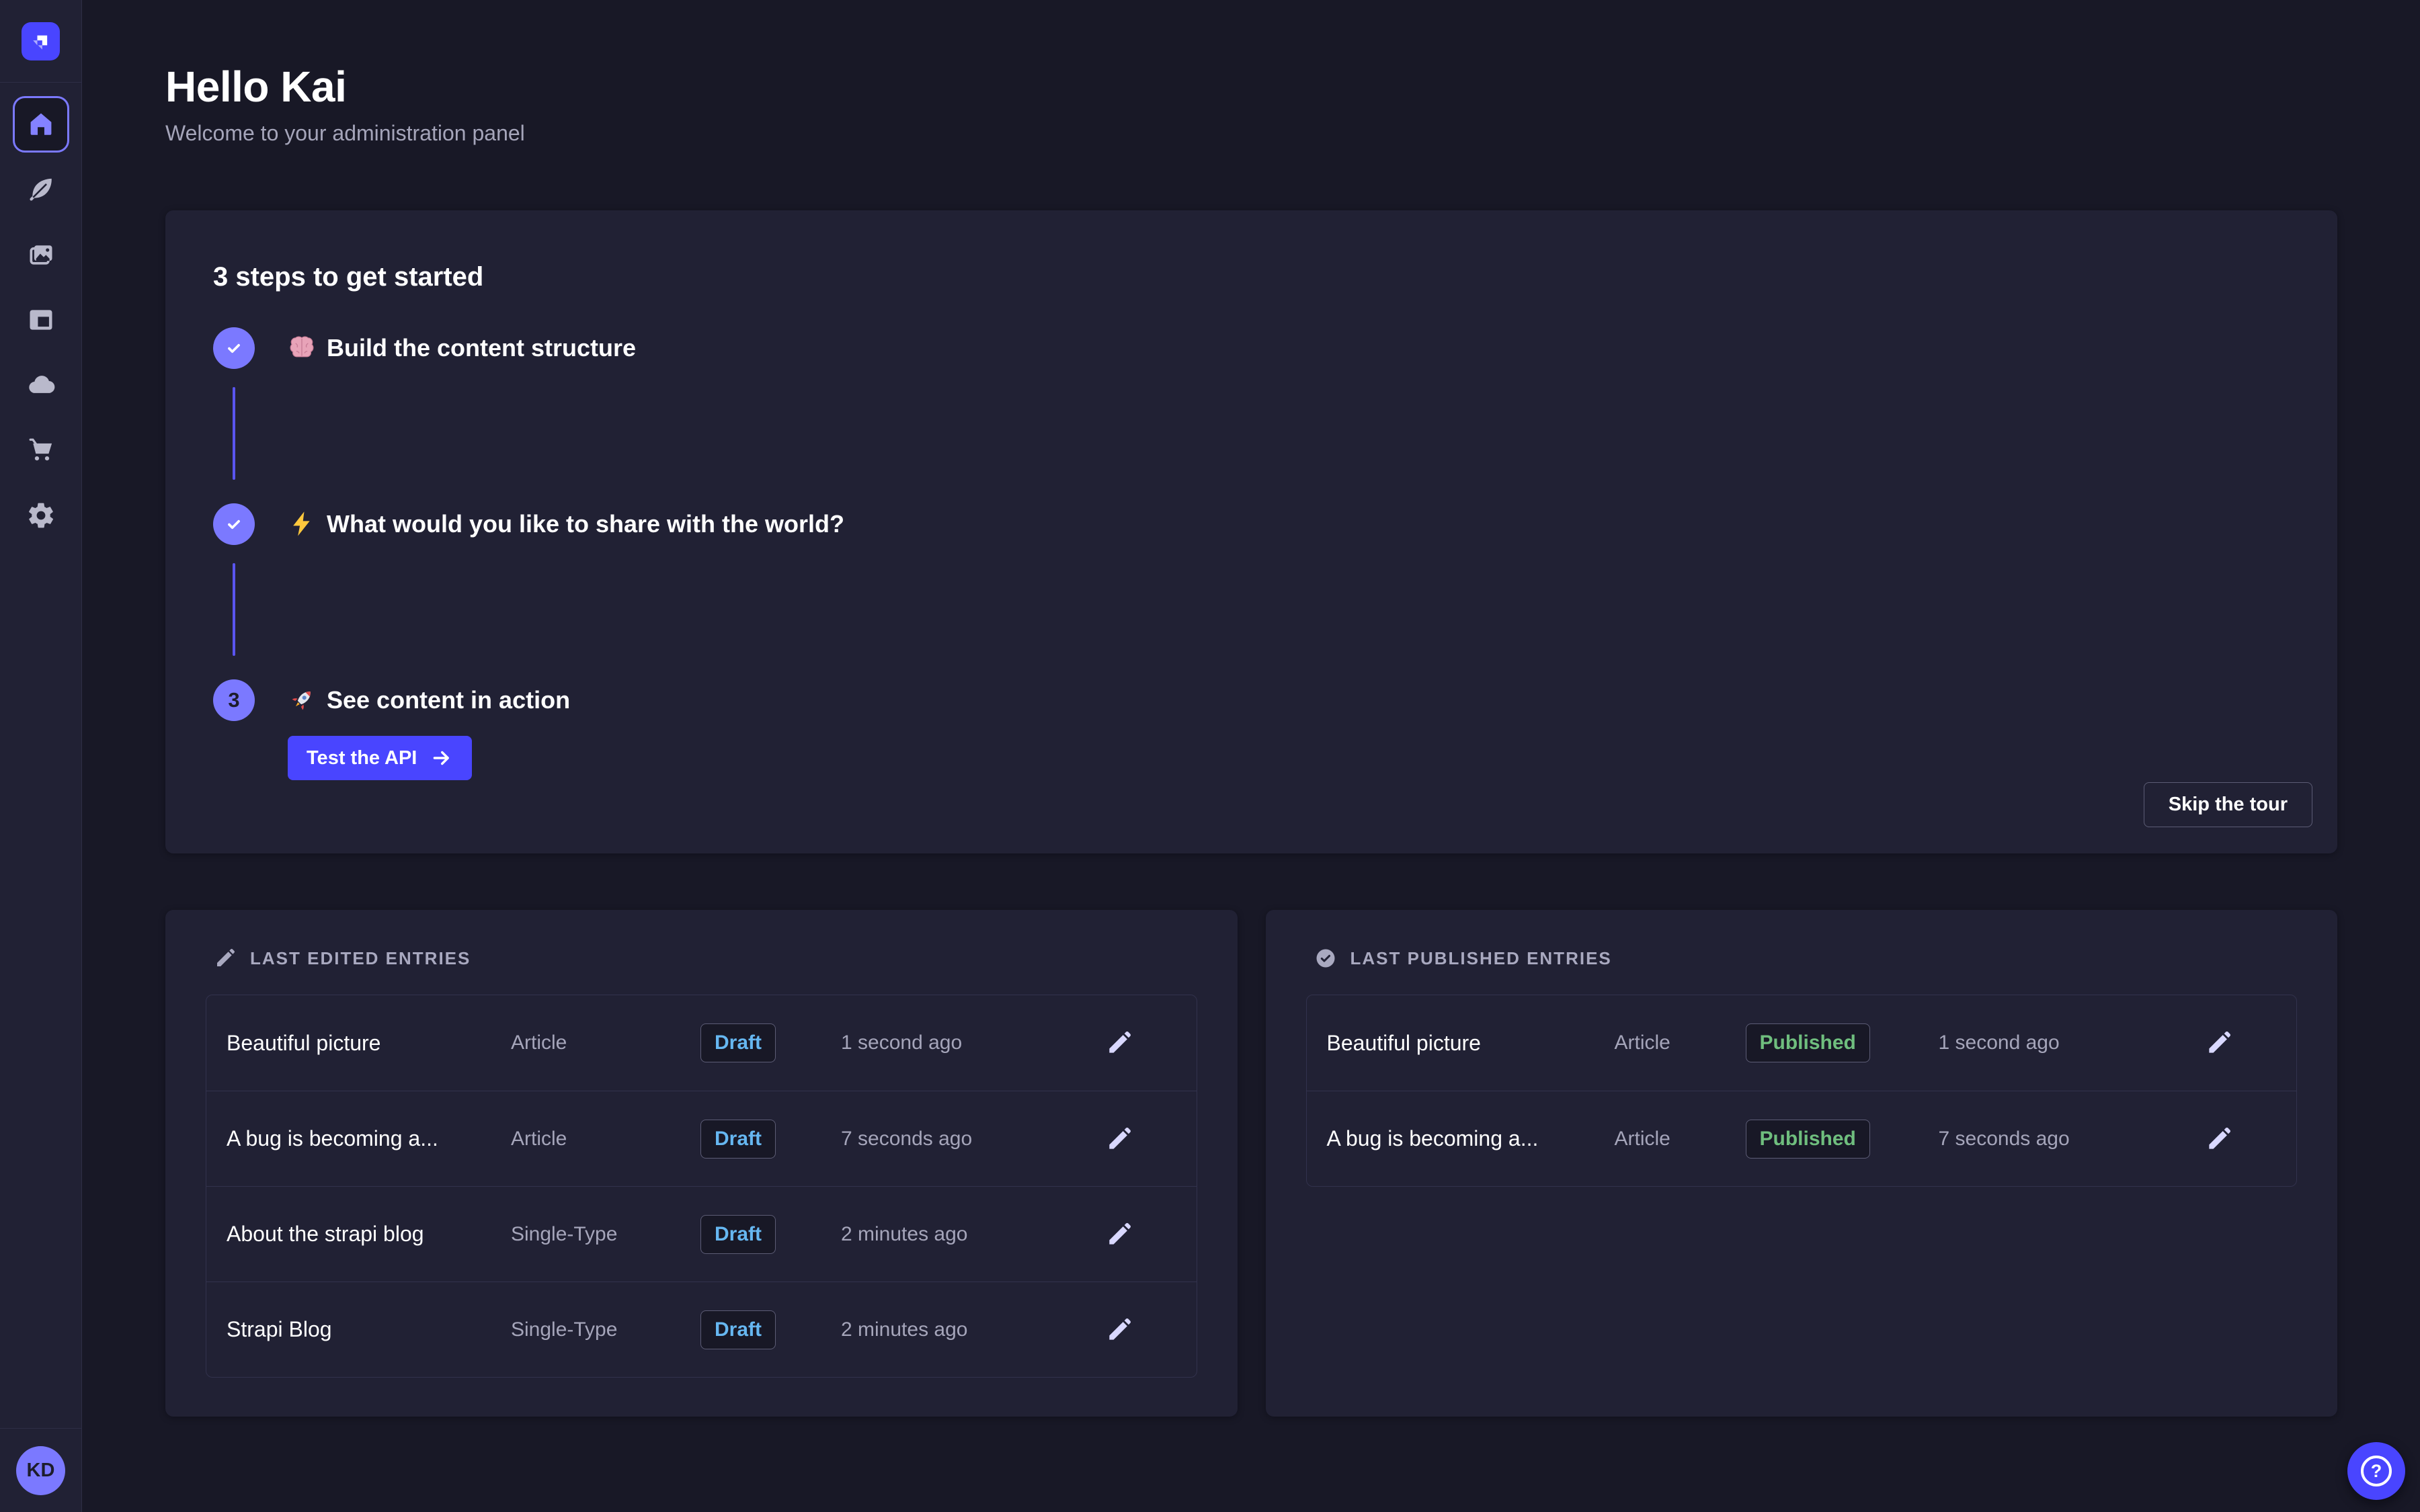 The height and width of the screenshot is (1512, 2420). Describe the element at coordinates (349, 277) in the screenshot. I see `guided-tour-title: 3 steps to get started` at that location.